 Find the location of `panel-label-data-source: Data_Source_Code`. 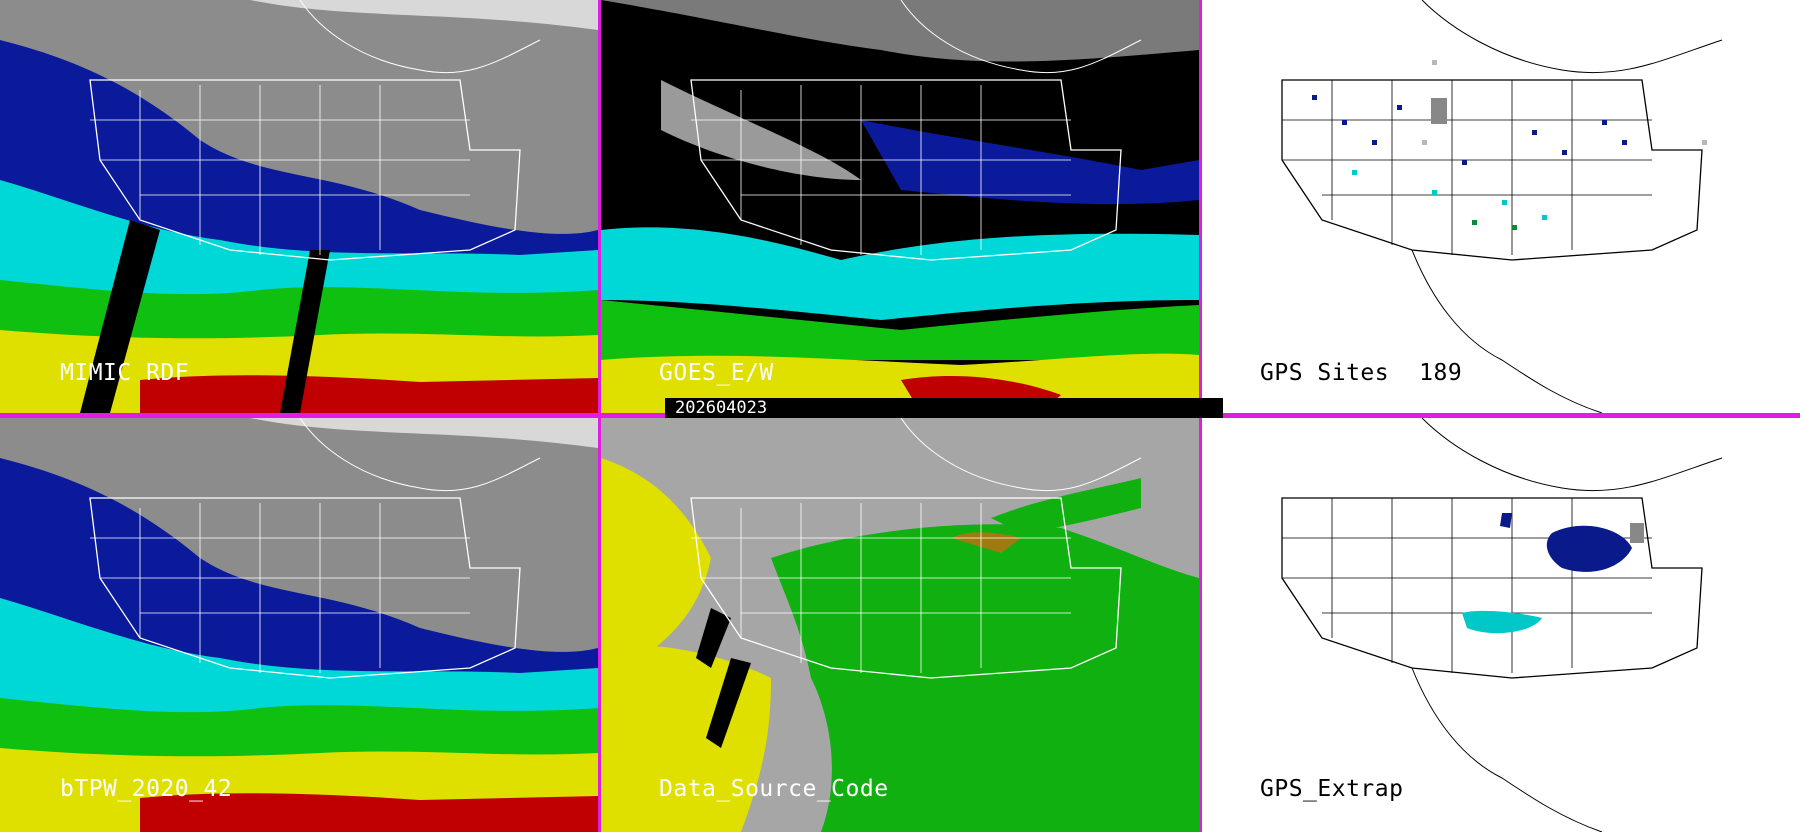

panel-label-data-source: Data_Source_Code is located at coordinates (774, 789).